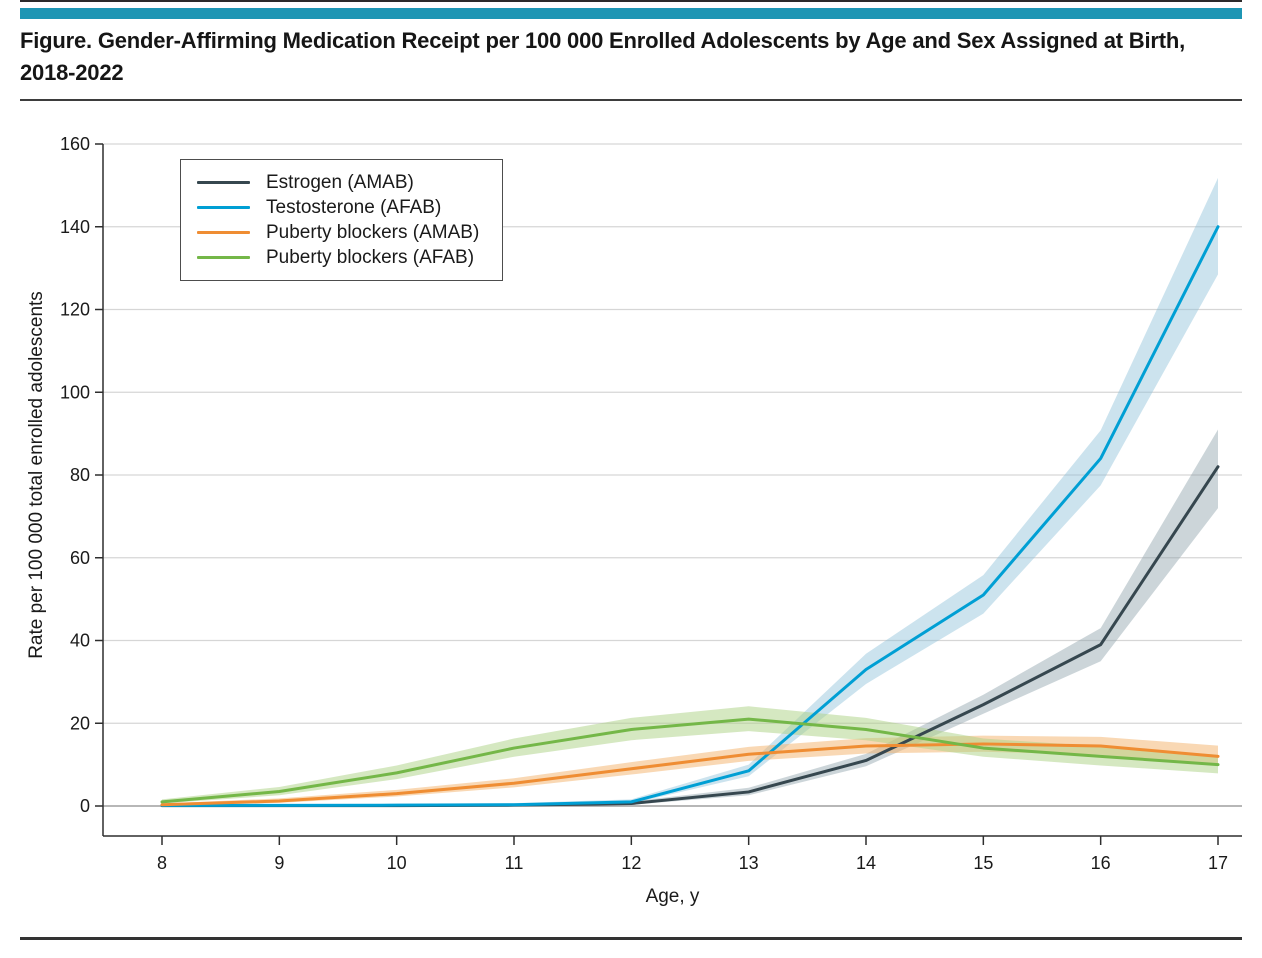 This screenshot has height=958, width=1262. What do you see at coordinates (80, 475) in the screenshot?
I see `y-tick-label: 80` at bounding box center [80, 475].